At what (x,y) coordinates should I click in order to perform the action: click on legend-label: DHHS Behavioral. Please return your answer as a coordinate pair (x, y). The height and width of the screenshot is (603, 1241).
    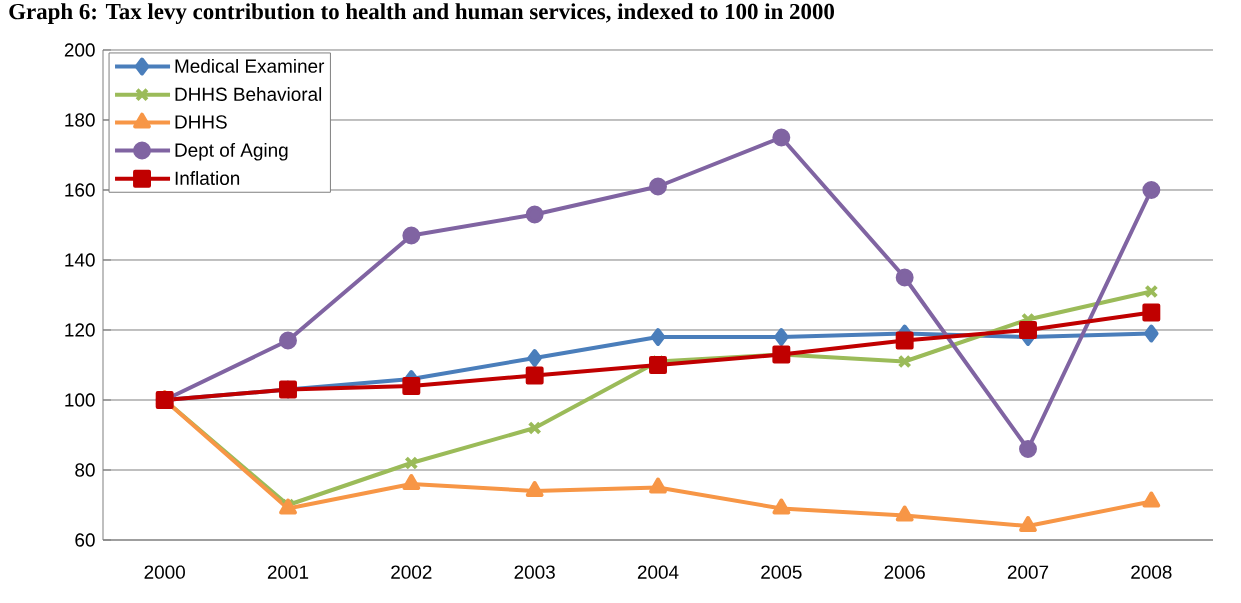
    Looking at the image, I should click on (248, 94).